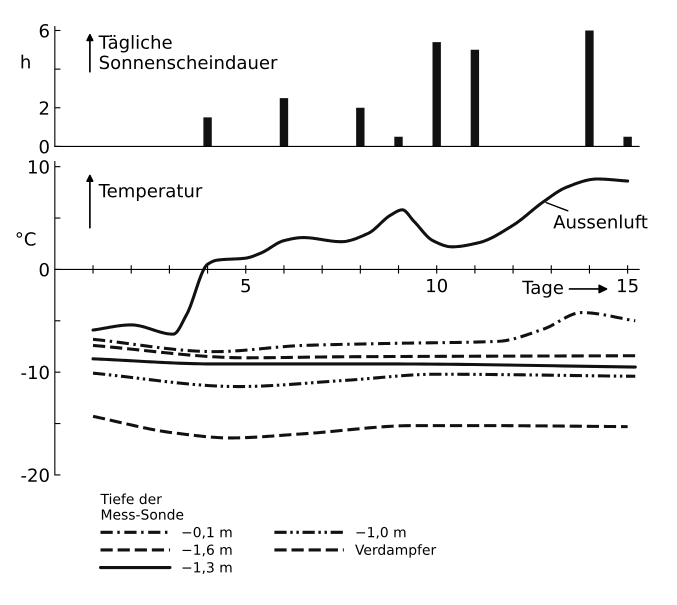 Image resolution: width=677 pixels, height=605 pixels. What do you see at coordinates (381, 532) in the screenshot?
I see `legend-label: −1,0 m` at bounding box center [381, 532].